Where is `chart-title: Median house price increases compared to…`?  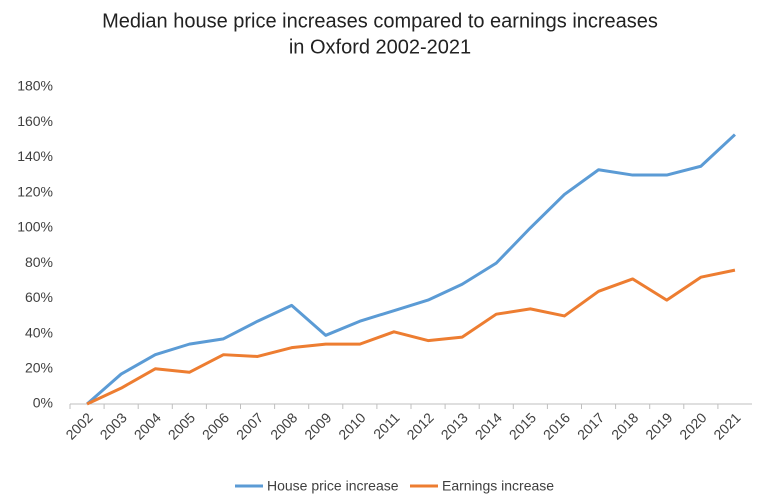 chart-title: Median house price increases compared to… is located at coordinates (380, 21).